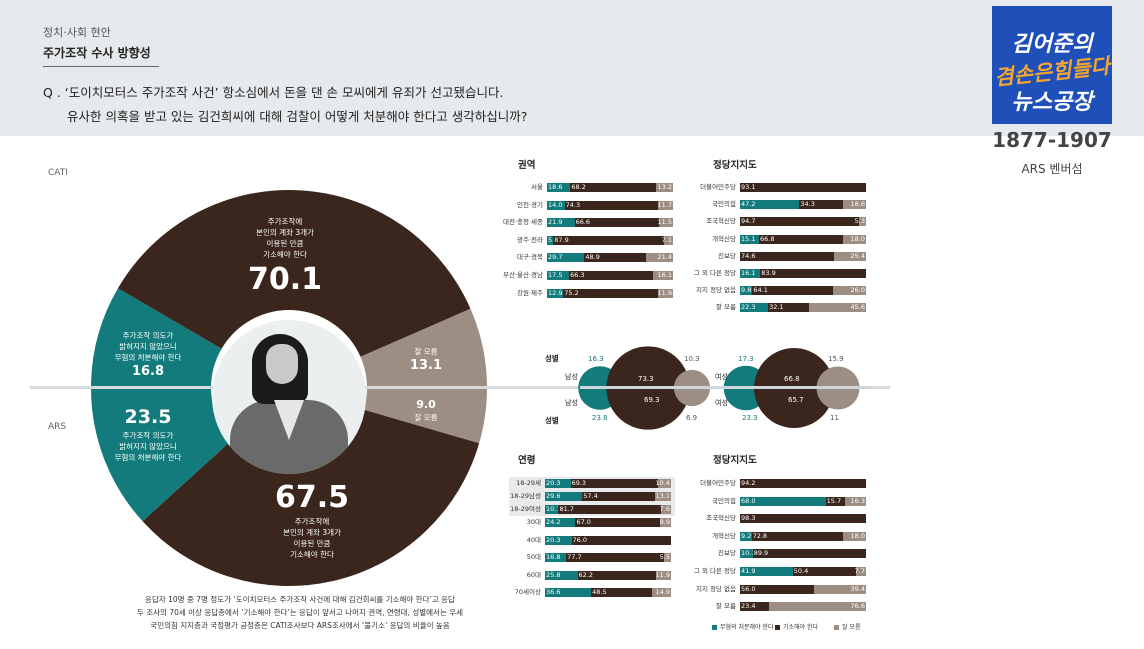 This screenshot has width=1144, height=649. I want to click on ars-no-label: 주가조작 의도가 밝혀지지 않았으니 무혐의 처분해야 한다, so click(148, 446).